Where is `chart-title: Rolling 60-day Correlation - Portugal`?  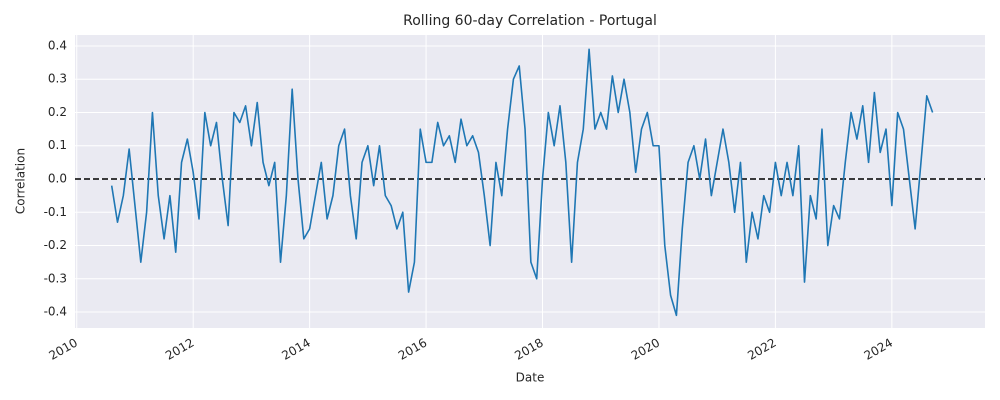
chart-title: Rolling 60-day Correlation - Portugal is located at coordinates (530, 21).